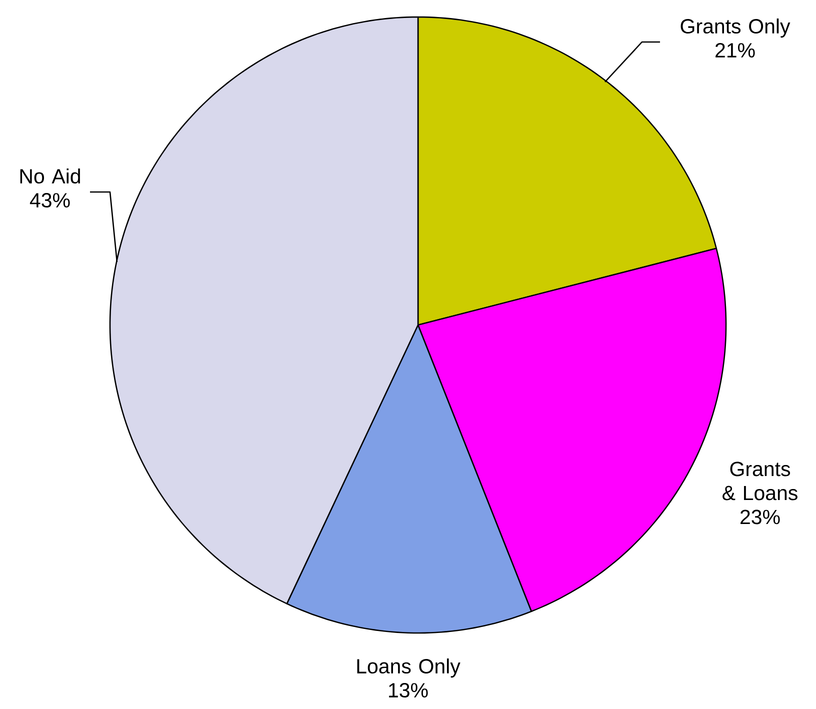 This screenshot has width=816, height=709. I want to click on data-label: 43%, so click(50, 200).